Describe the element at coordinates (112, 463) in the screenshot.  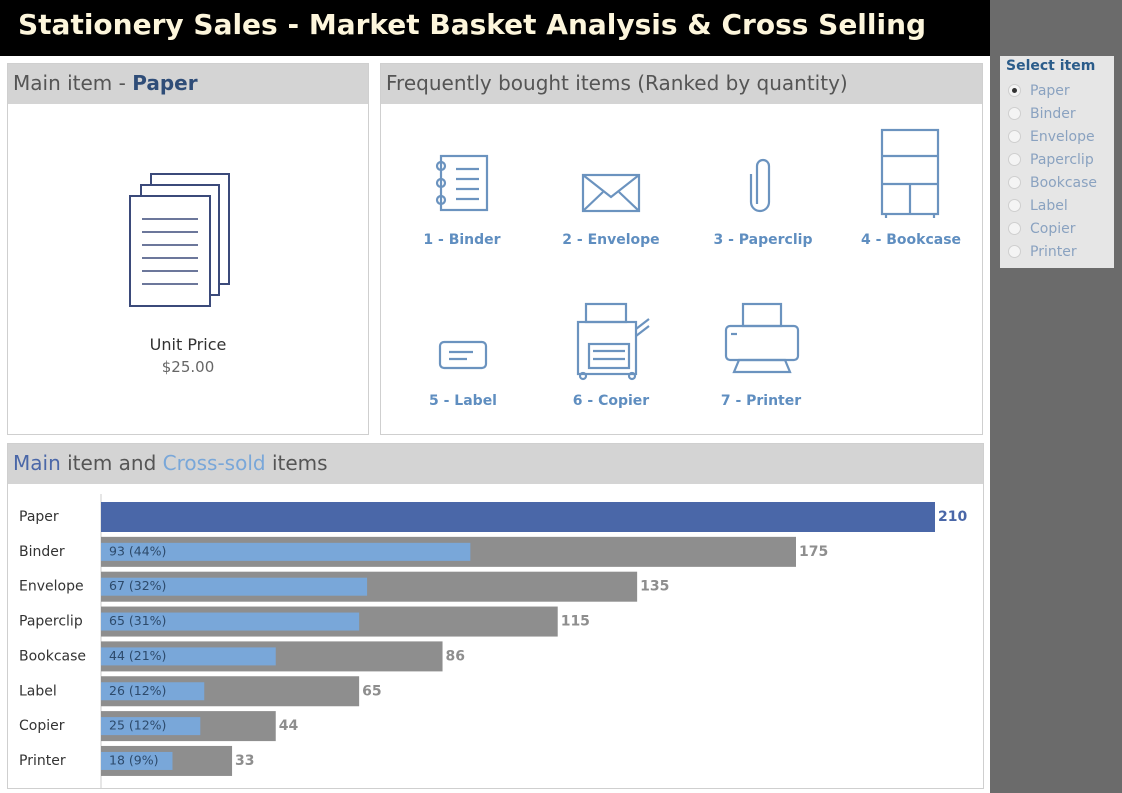
I see `title-part: item and` at that location.